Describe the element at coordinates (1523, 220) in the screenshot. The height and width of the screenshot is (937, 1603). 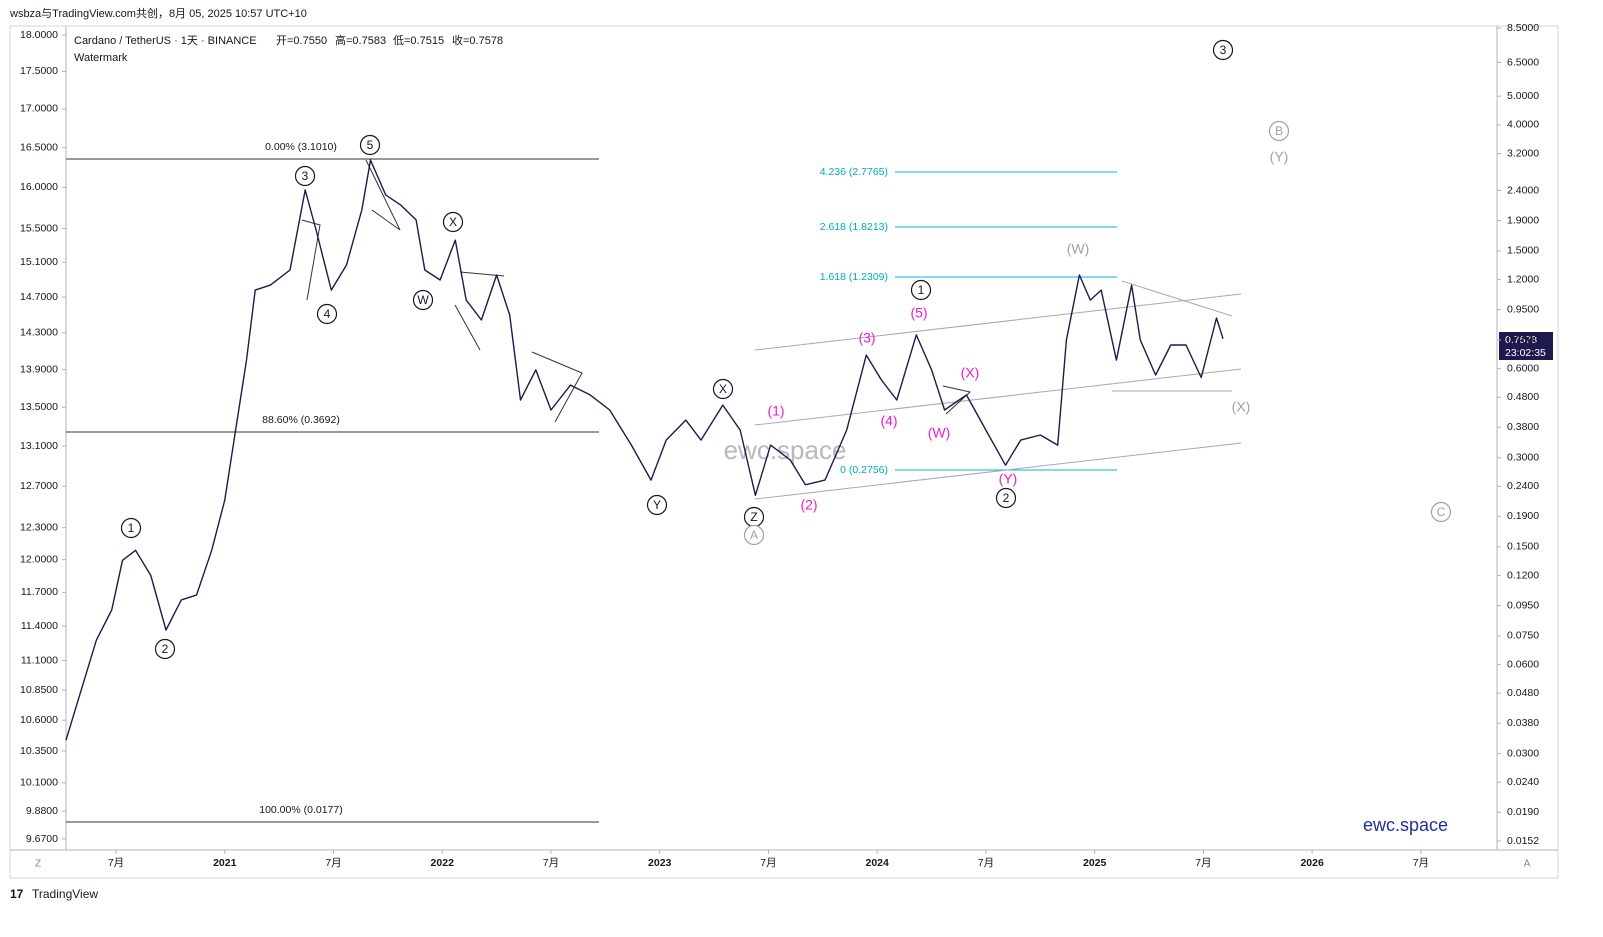
I see `y2-tick-label: 1.9000` at that location.